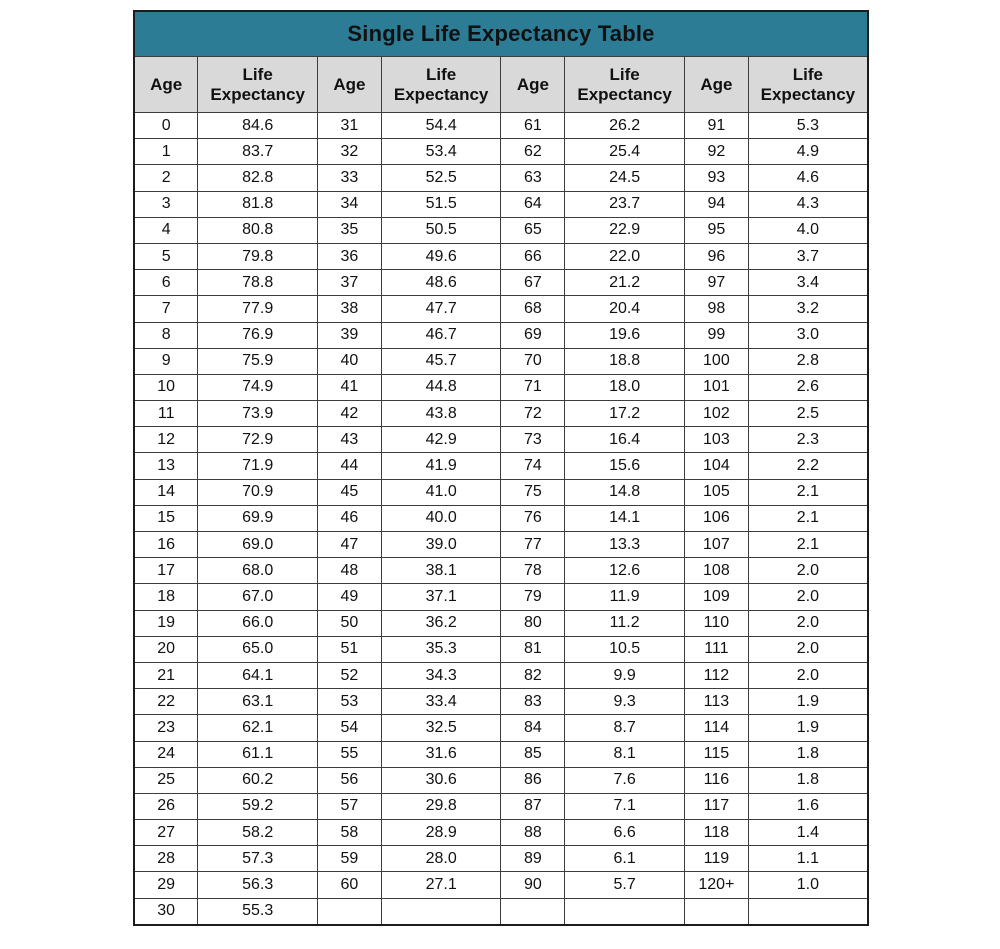 This screenshot has width=1000, height=949. Describe the element at coordinates (257, 125) in the screenshot. I see `life-expectancy-cell: 84.6` at that location.